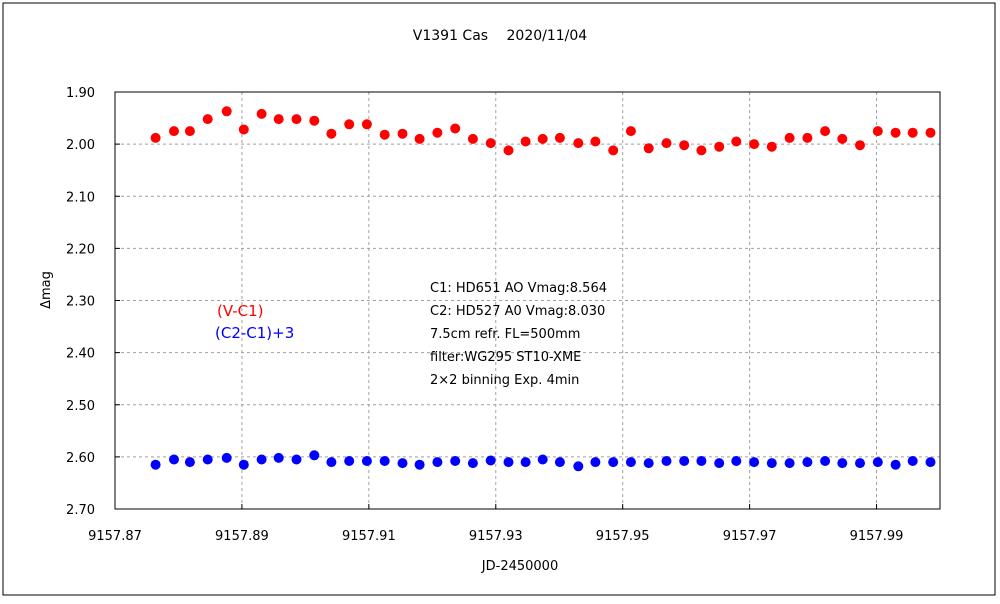 The width and height of the screenshot is (1000, 604). Describe the element at coordinates (517, 311) in the screenshot. I see `annotation-line-2: C2: HD527 A0 Vmag:8.030` at that location.